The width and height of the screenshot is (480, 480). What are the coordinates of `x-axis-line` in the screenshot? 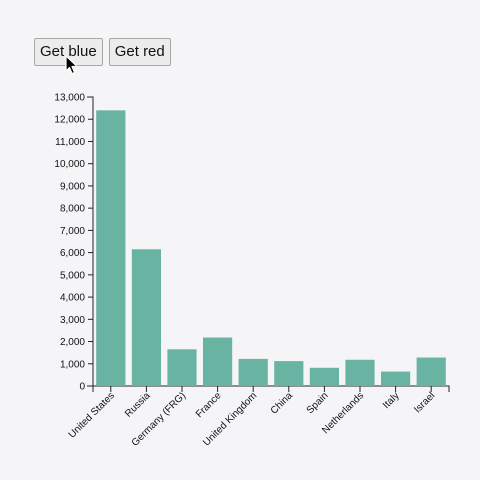 It's located at (271, 388).